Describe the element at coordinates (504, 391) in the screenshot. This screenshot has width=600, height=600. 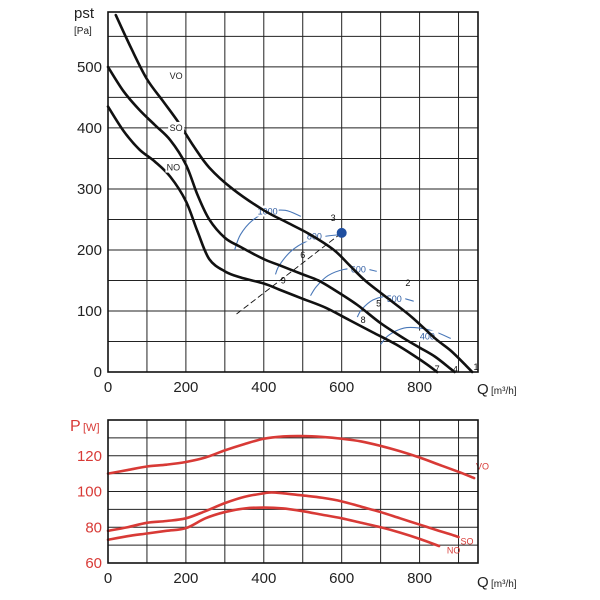
I see `pressure-x-axis-unit: [m³/h]` at that location.